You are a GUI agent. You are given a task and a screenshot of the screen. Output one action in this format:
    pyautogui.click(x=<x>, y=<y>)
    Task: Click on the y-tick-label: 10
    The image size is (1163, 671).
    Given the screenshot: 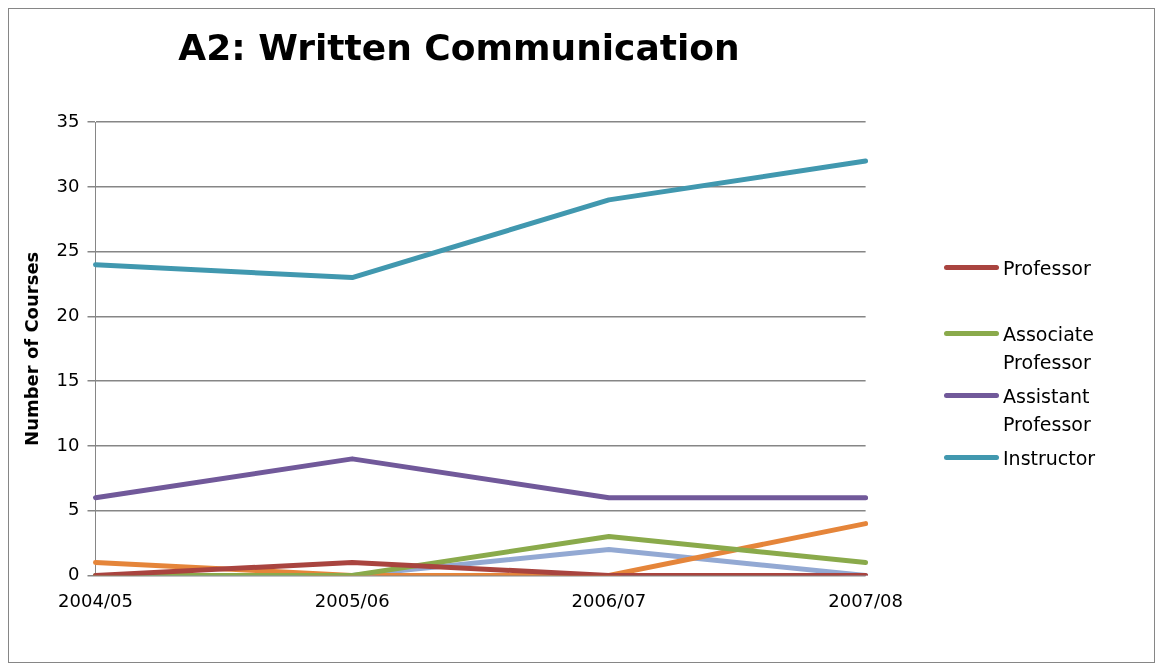 What is the action you would take?
    pyautogui.click(x=68, y=444)
    